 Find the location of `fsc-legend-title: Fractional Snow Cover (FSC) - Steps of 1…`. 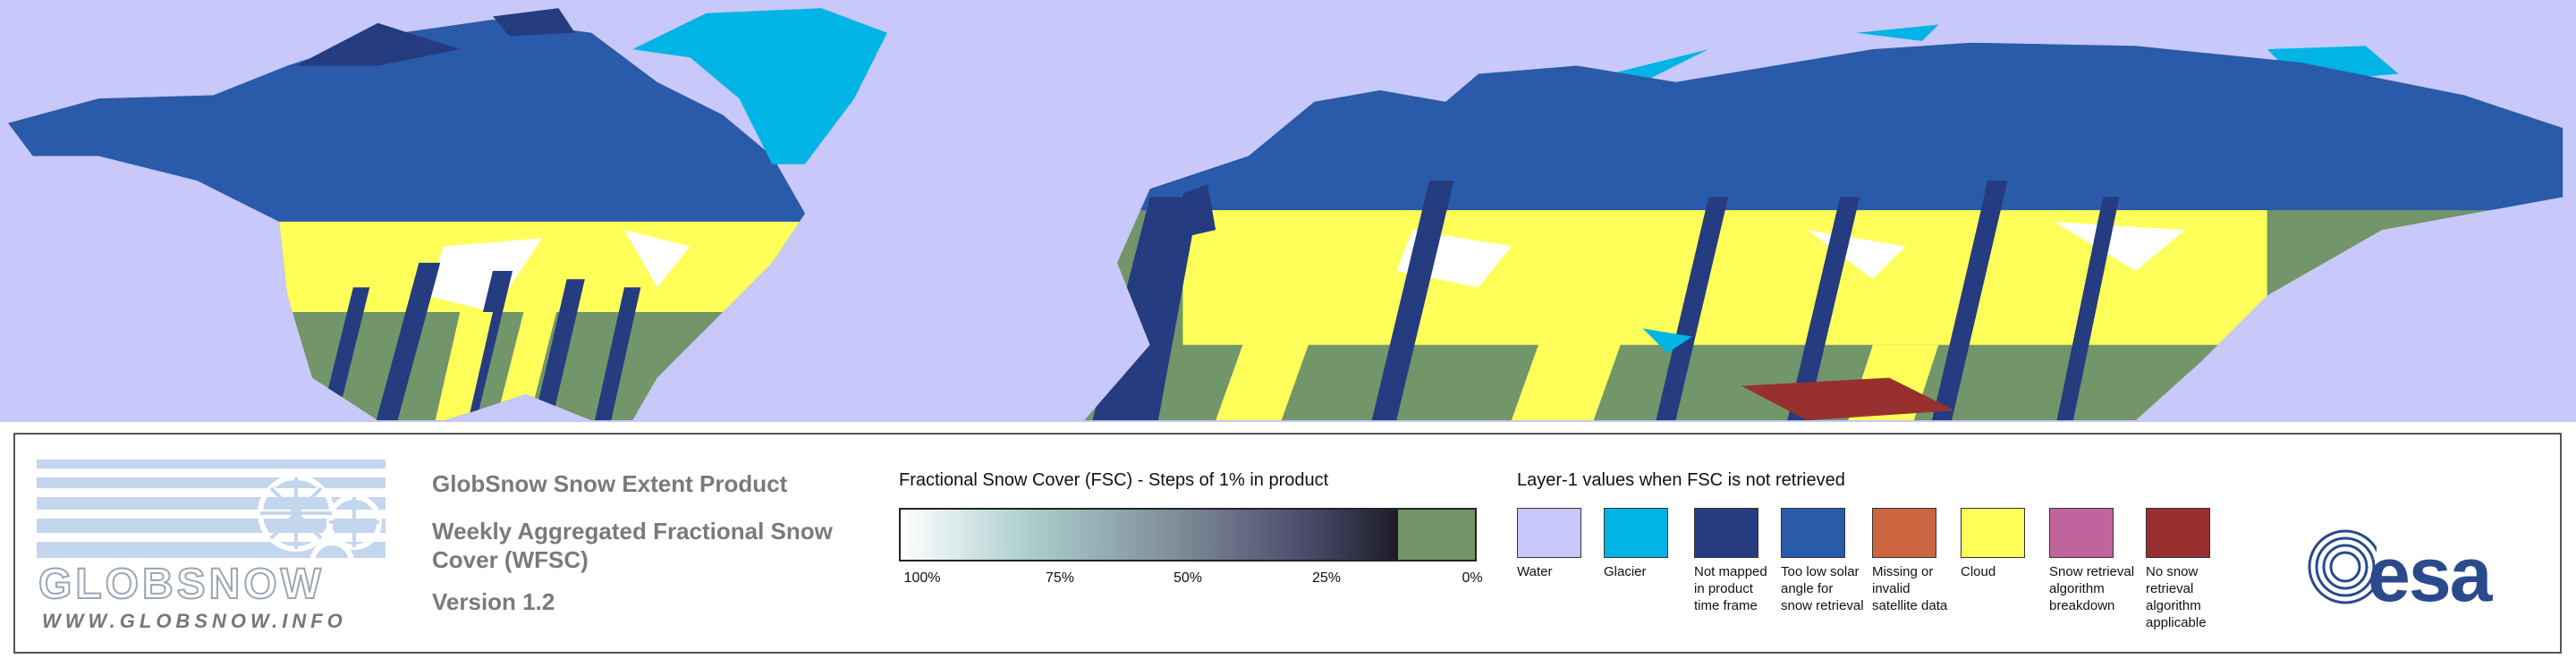

fsc-legend-title: Fractional Snow Cover (FSC) - Steps of 1… is located at coordinates (1114, 480).